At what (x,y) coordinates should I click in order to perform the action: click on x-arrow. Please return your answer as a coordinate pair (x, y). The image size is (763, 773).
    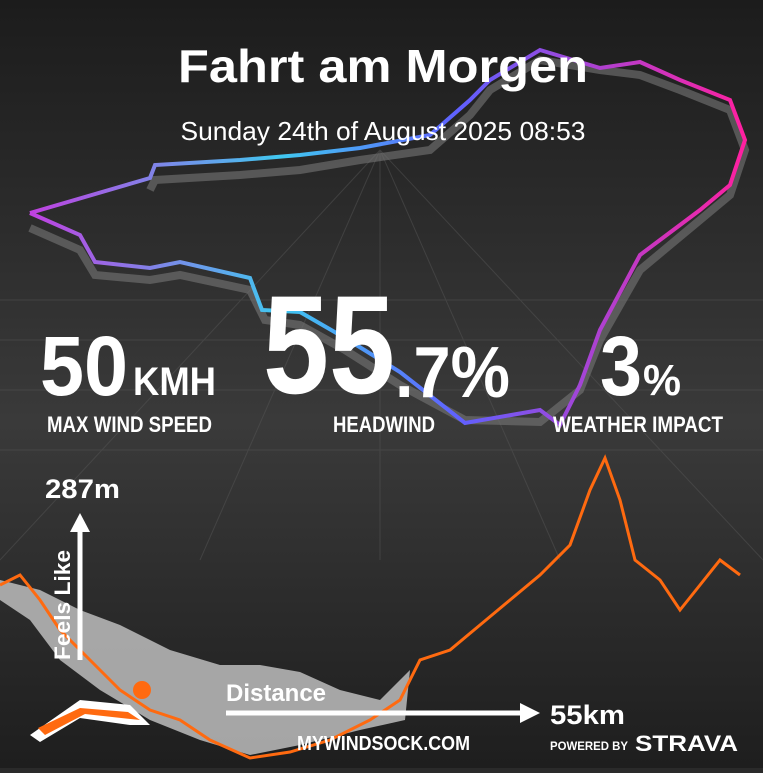
    Looking at the image, I should click on (383, 713).